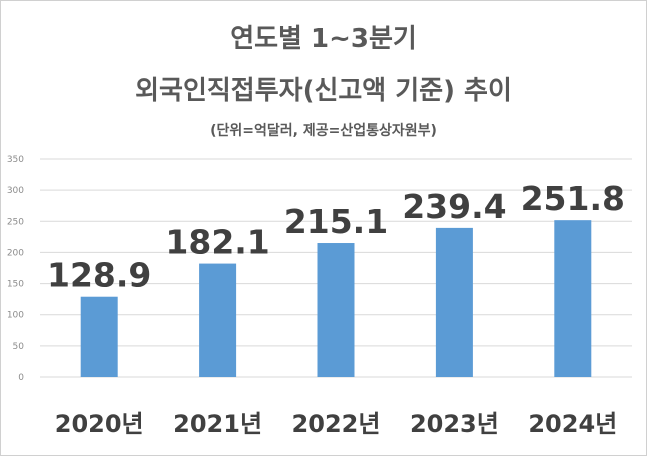 This screenshot has height=456, width=647. What do you see at coordinates (99, 275) in the screenshot?
I see `data-label: 128.9` at bounding box center [99, 275].